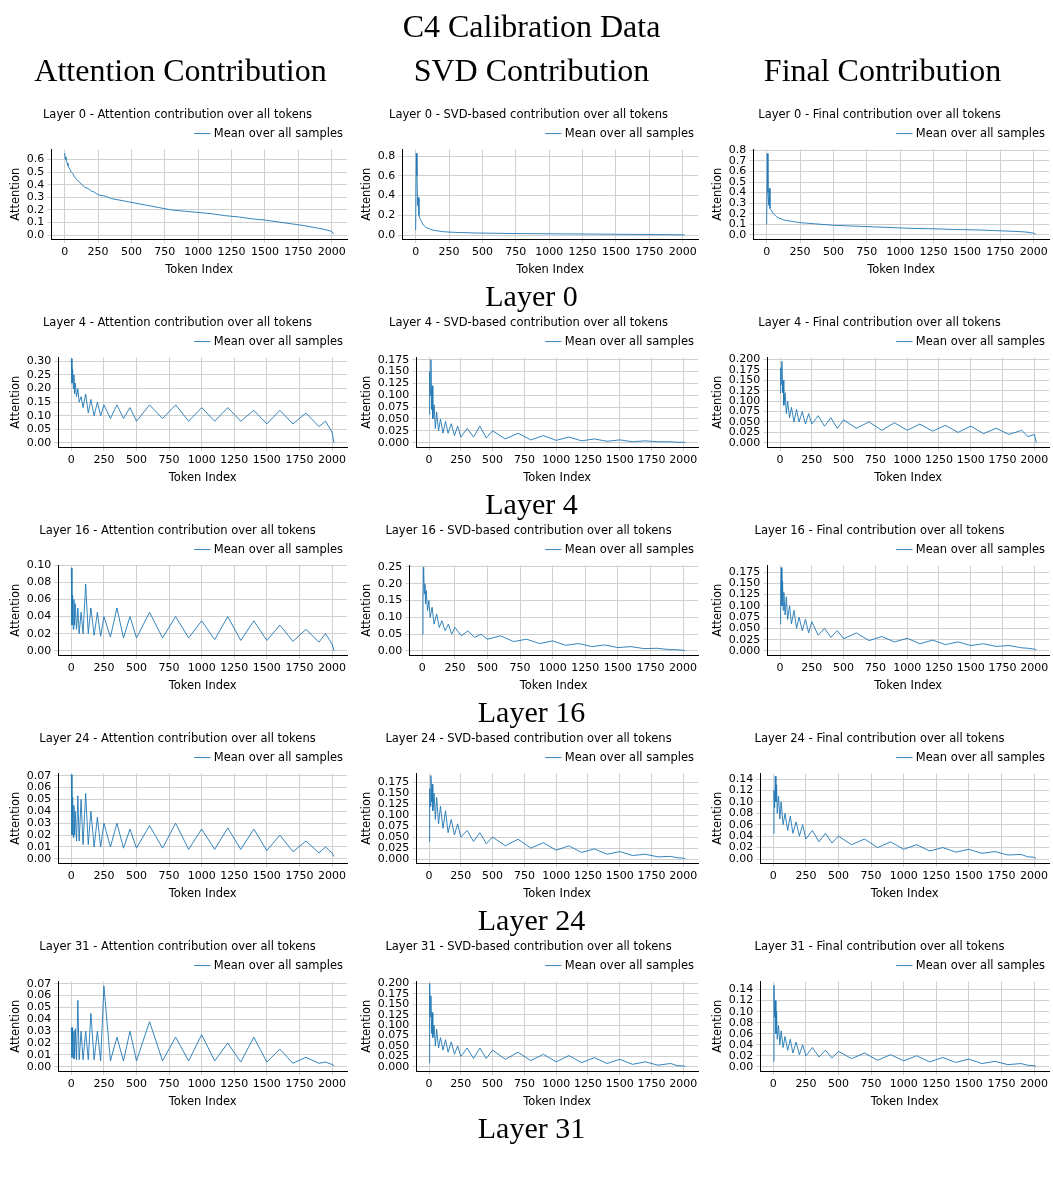 The height and width of the screenshot is (1199, 1053). Describe the element at coordinates (531, 71) in the screenshot. I see `chart-subtitle: SVD Contribution` at that location.